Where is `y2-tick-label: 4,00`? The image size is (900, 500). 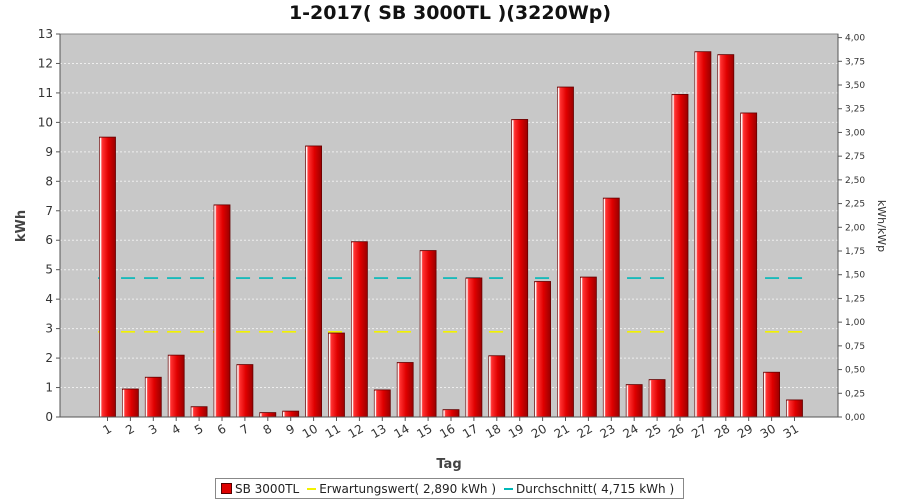
y2-tick-label: 4,00 is located at coordinates (855, 39).